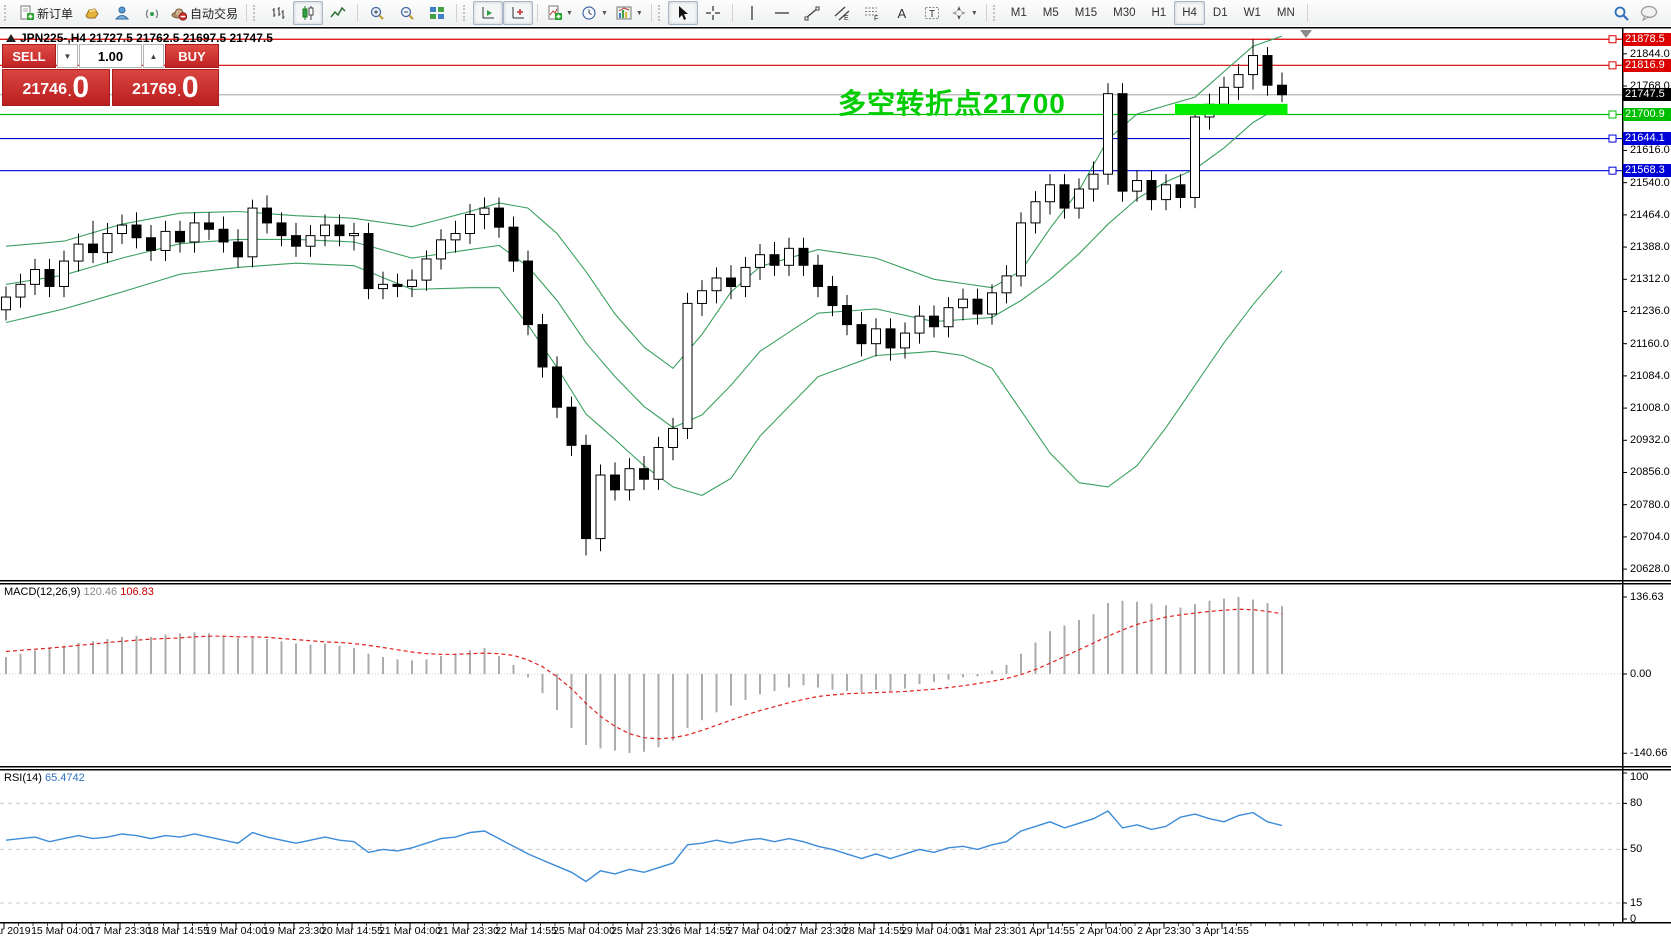 Image resolution: width=1671 pixels, height=941 pixels. Describe the element at coordinates (1252, 13) in the screenshot. I see `timeframe-w1: W1` at that location.